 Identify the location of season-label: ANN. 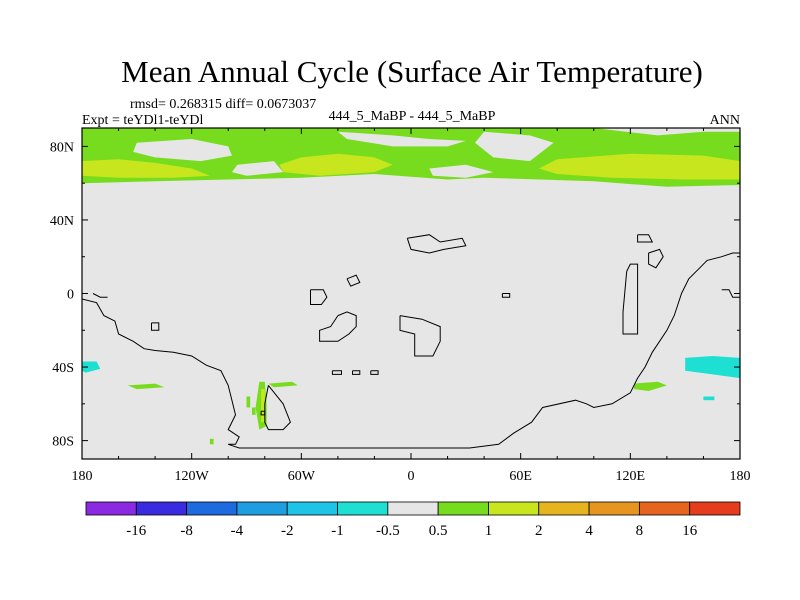
(725, 120).